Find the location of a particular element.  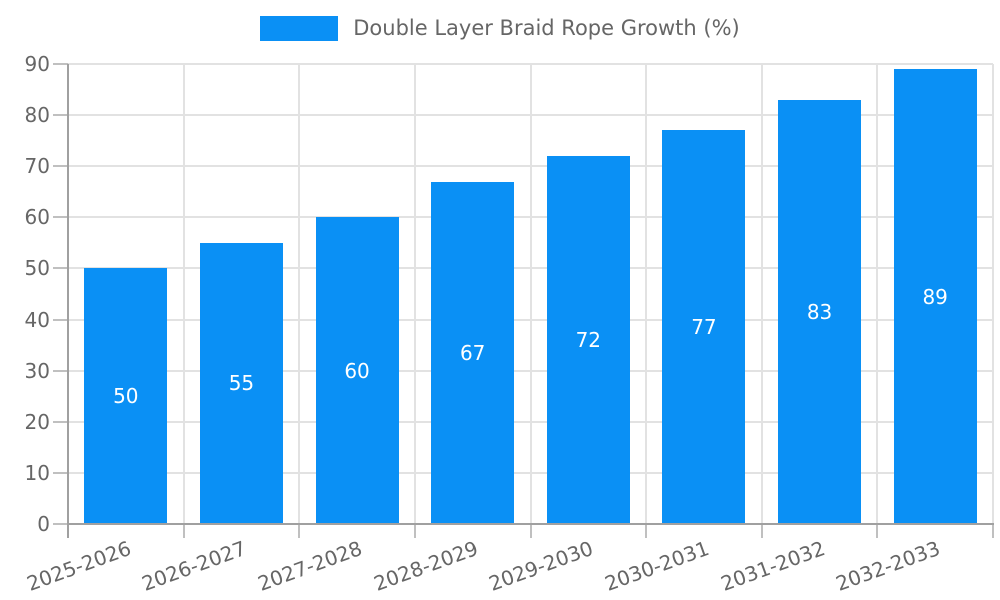

bar: 77 is located at coordinates (704, 327).